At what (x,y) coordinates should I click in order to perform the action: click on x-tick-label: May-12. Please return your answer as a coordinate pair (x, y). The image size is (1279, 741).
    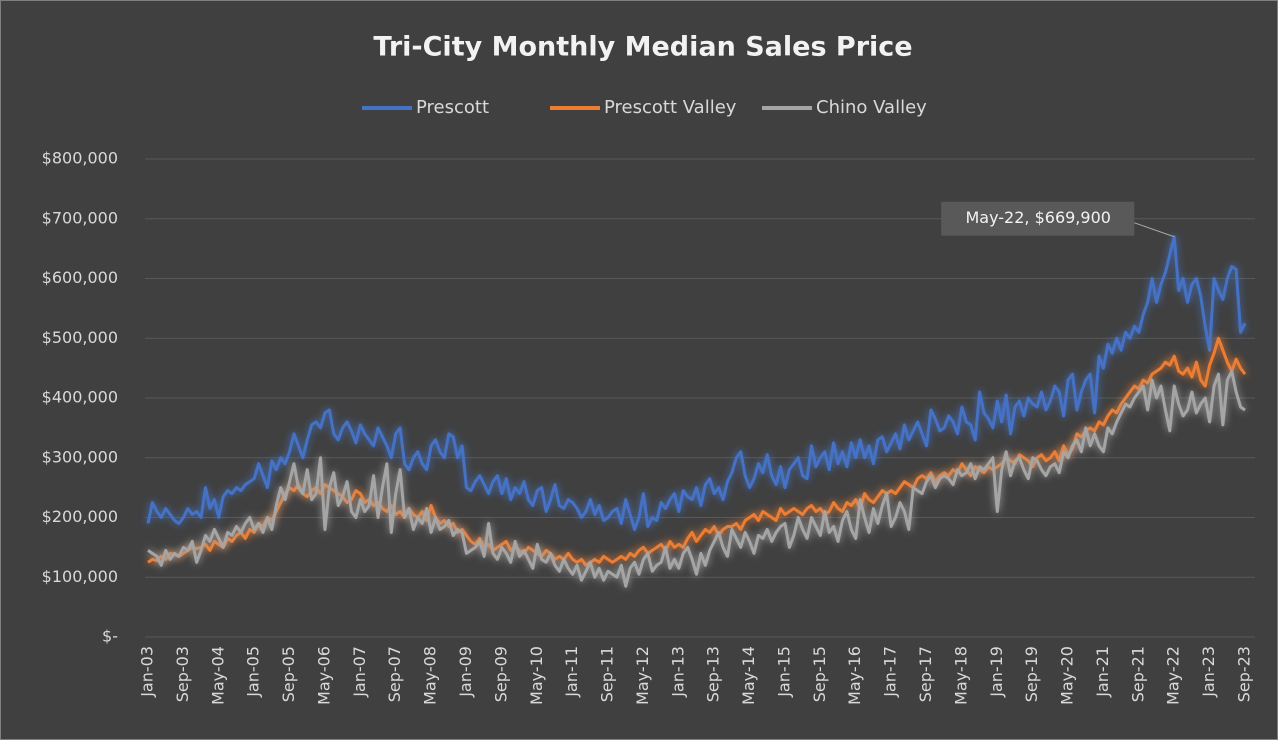
    Looking at the image, I should click on (642, 675).